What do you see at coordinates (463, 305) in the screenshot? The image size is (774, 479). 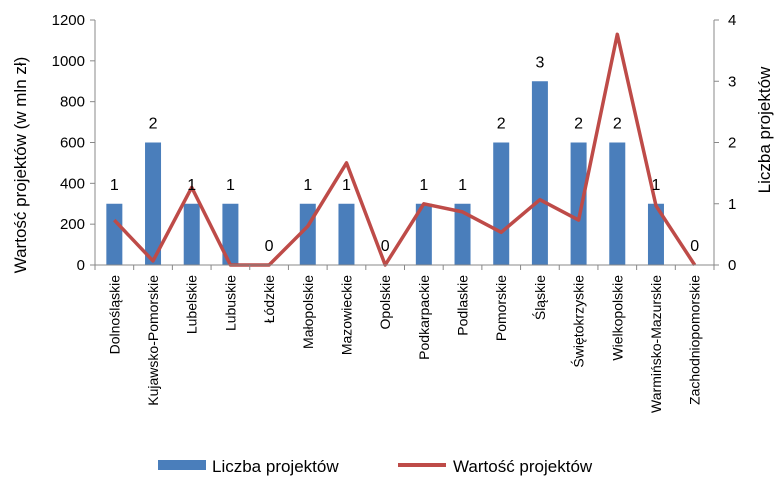 I see `x-category-label: Podlaskie` at bounding box center [463, 305].